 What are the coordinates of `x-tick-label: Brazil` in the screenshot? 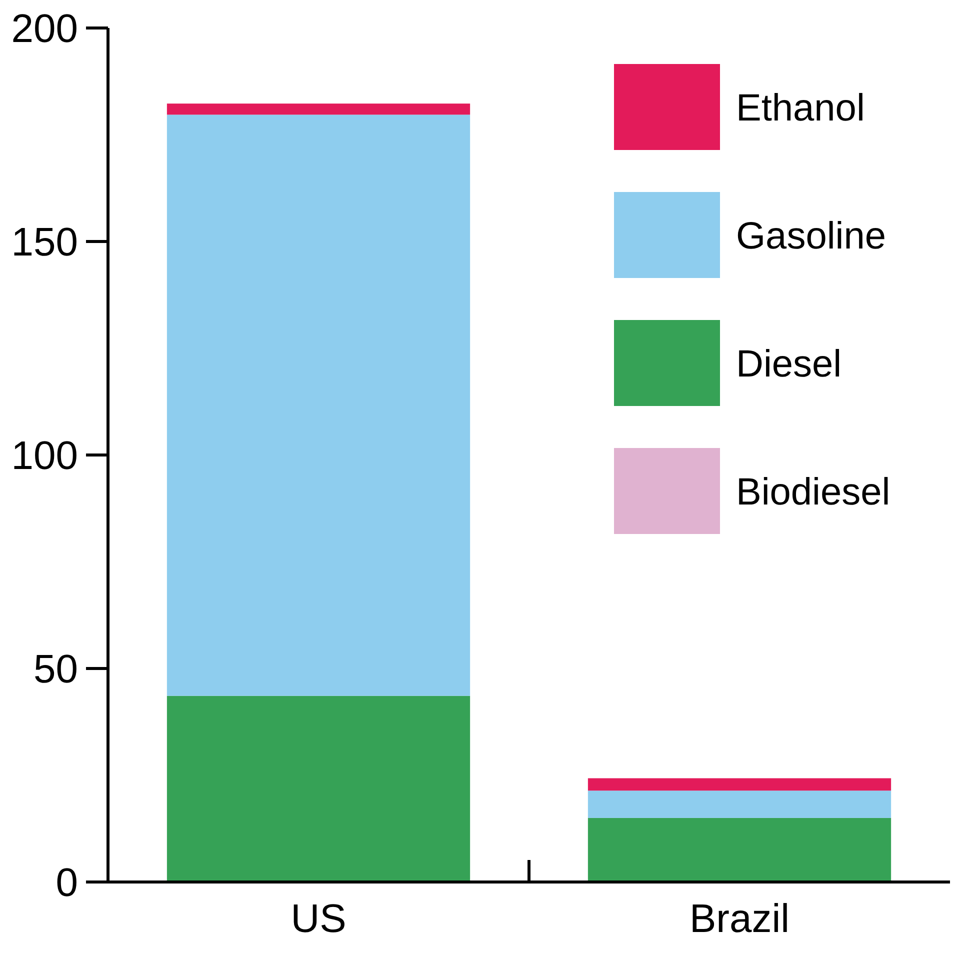 It's located at (739, 919).